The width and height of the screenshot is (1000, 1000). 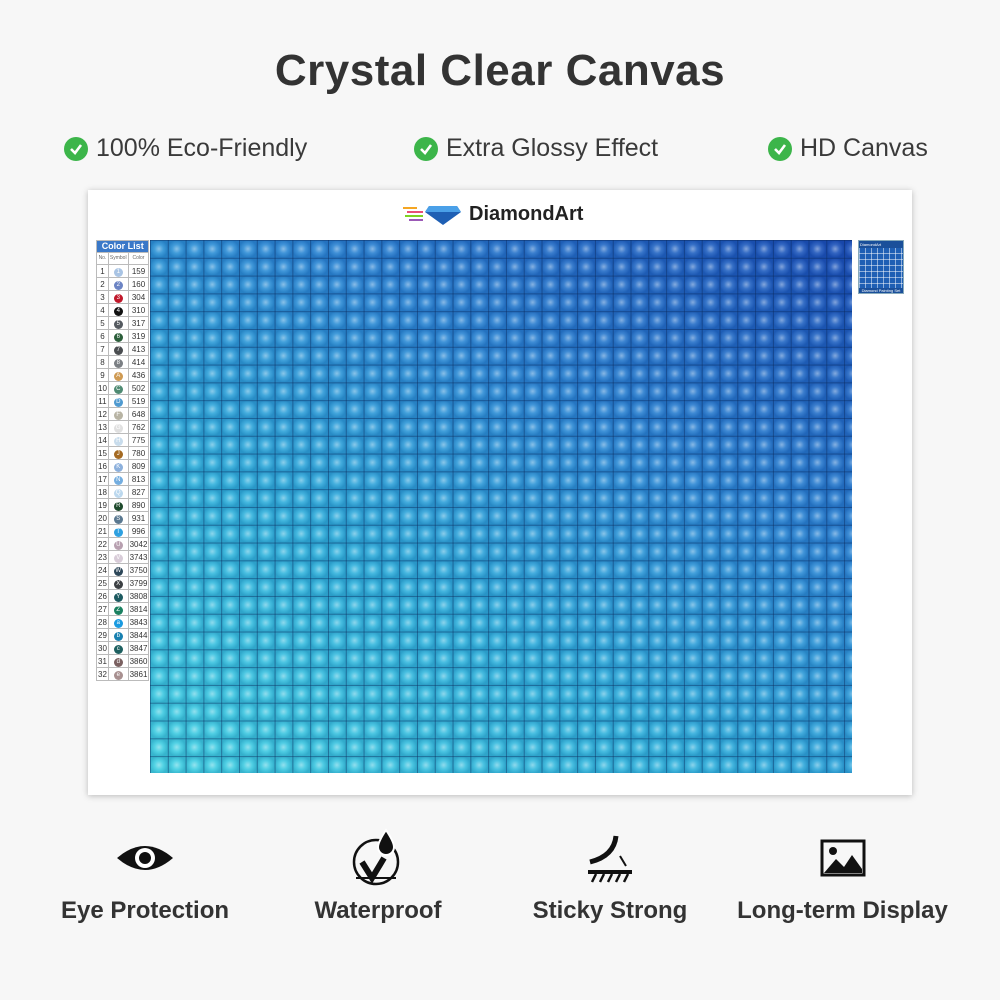 What do you see at coordinates (102, 440) in the screenshot?
I see `row-number: 14` at bounding box center [102, 440].